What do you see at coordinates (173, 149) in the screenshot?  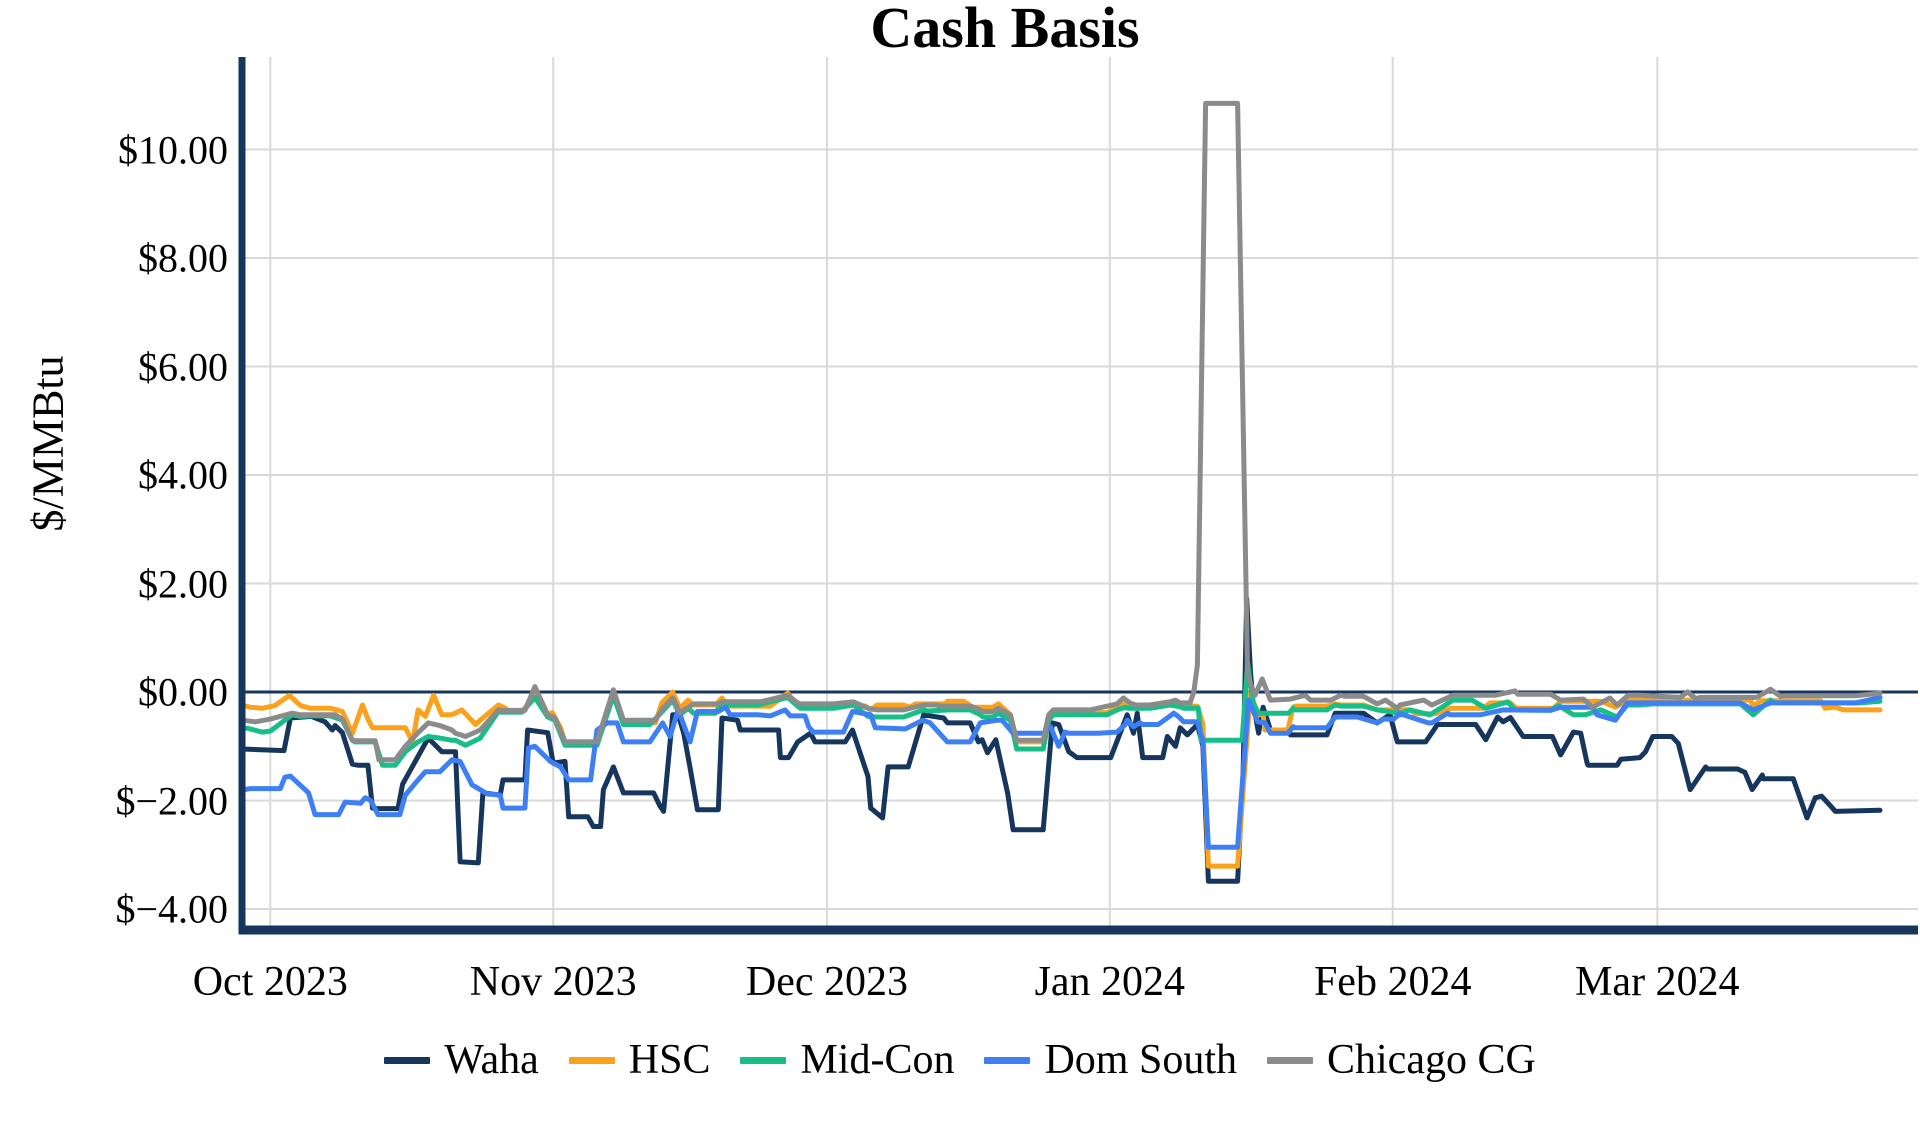 I see `y-tick-label: $10.00` at bounding box center [173, 149].